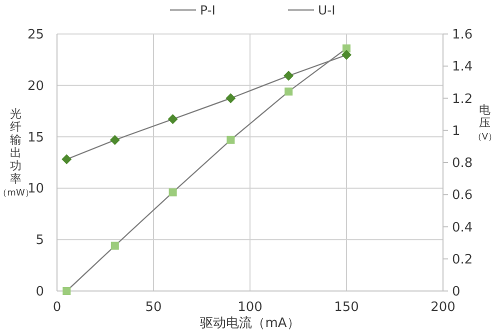 Image resolution: width=498 pixels, height=330 pixels. I want to click on x-tick-label: 0, so click(57, 307).